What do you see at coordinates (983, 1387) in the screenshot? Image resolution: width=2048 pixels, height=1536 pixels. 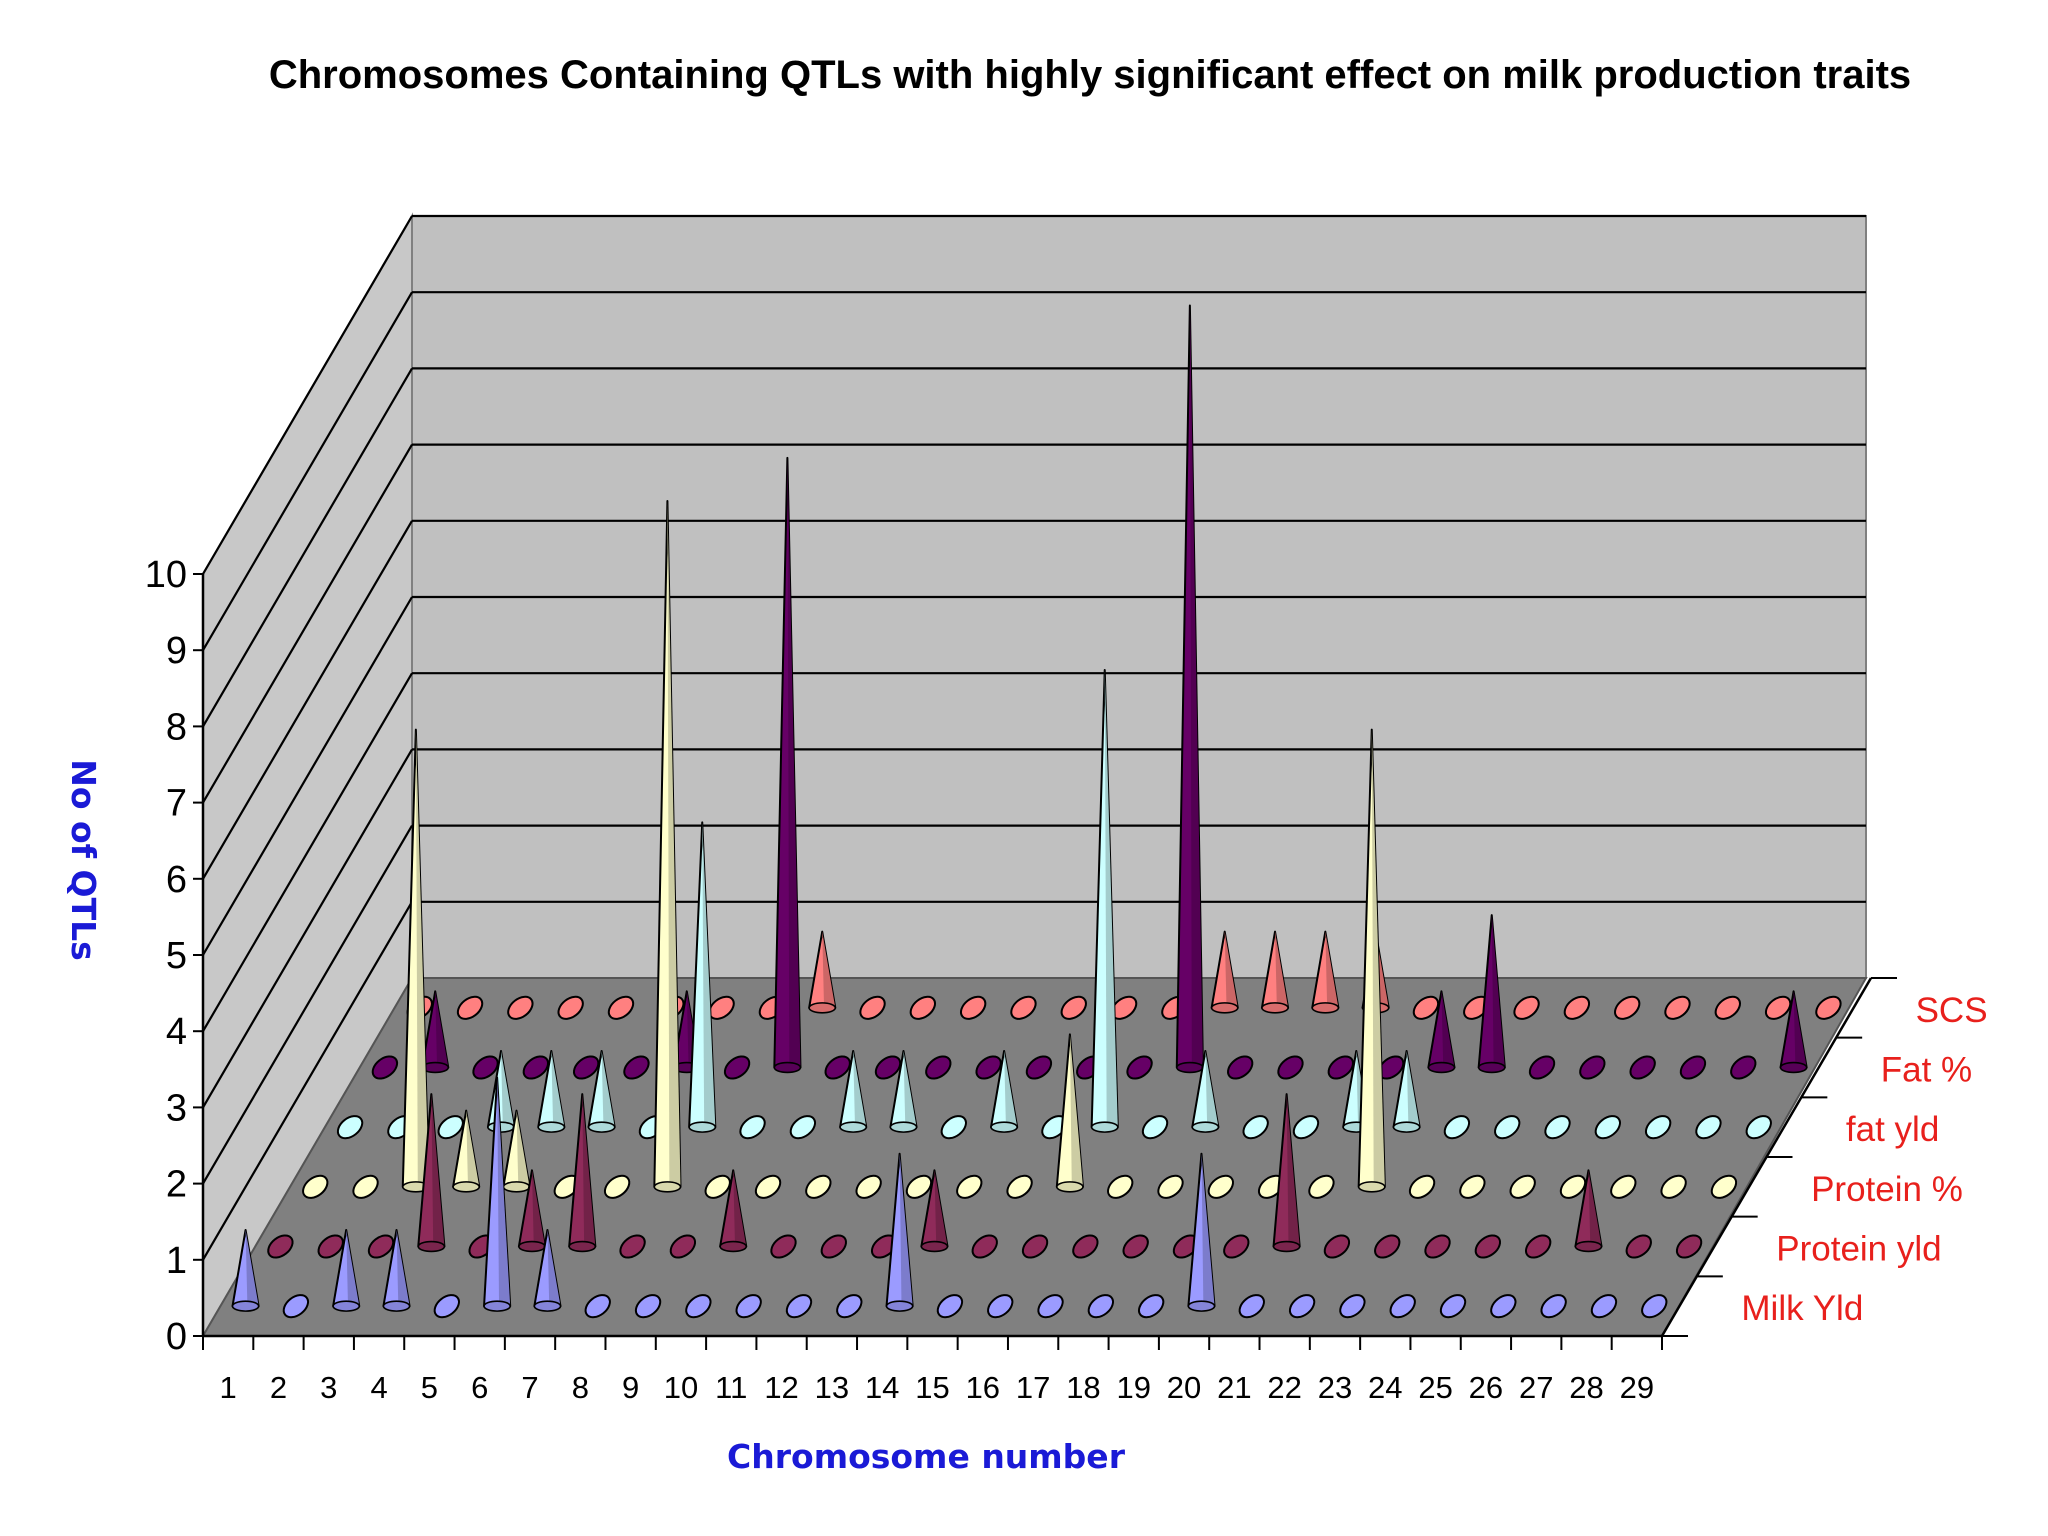 I see `x-tick-label: 16` at bounding box center [983, 1387].